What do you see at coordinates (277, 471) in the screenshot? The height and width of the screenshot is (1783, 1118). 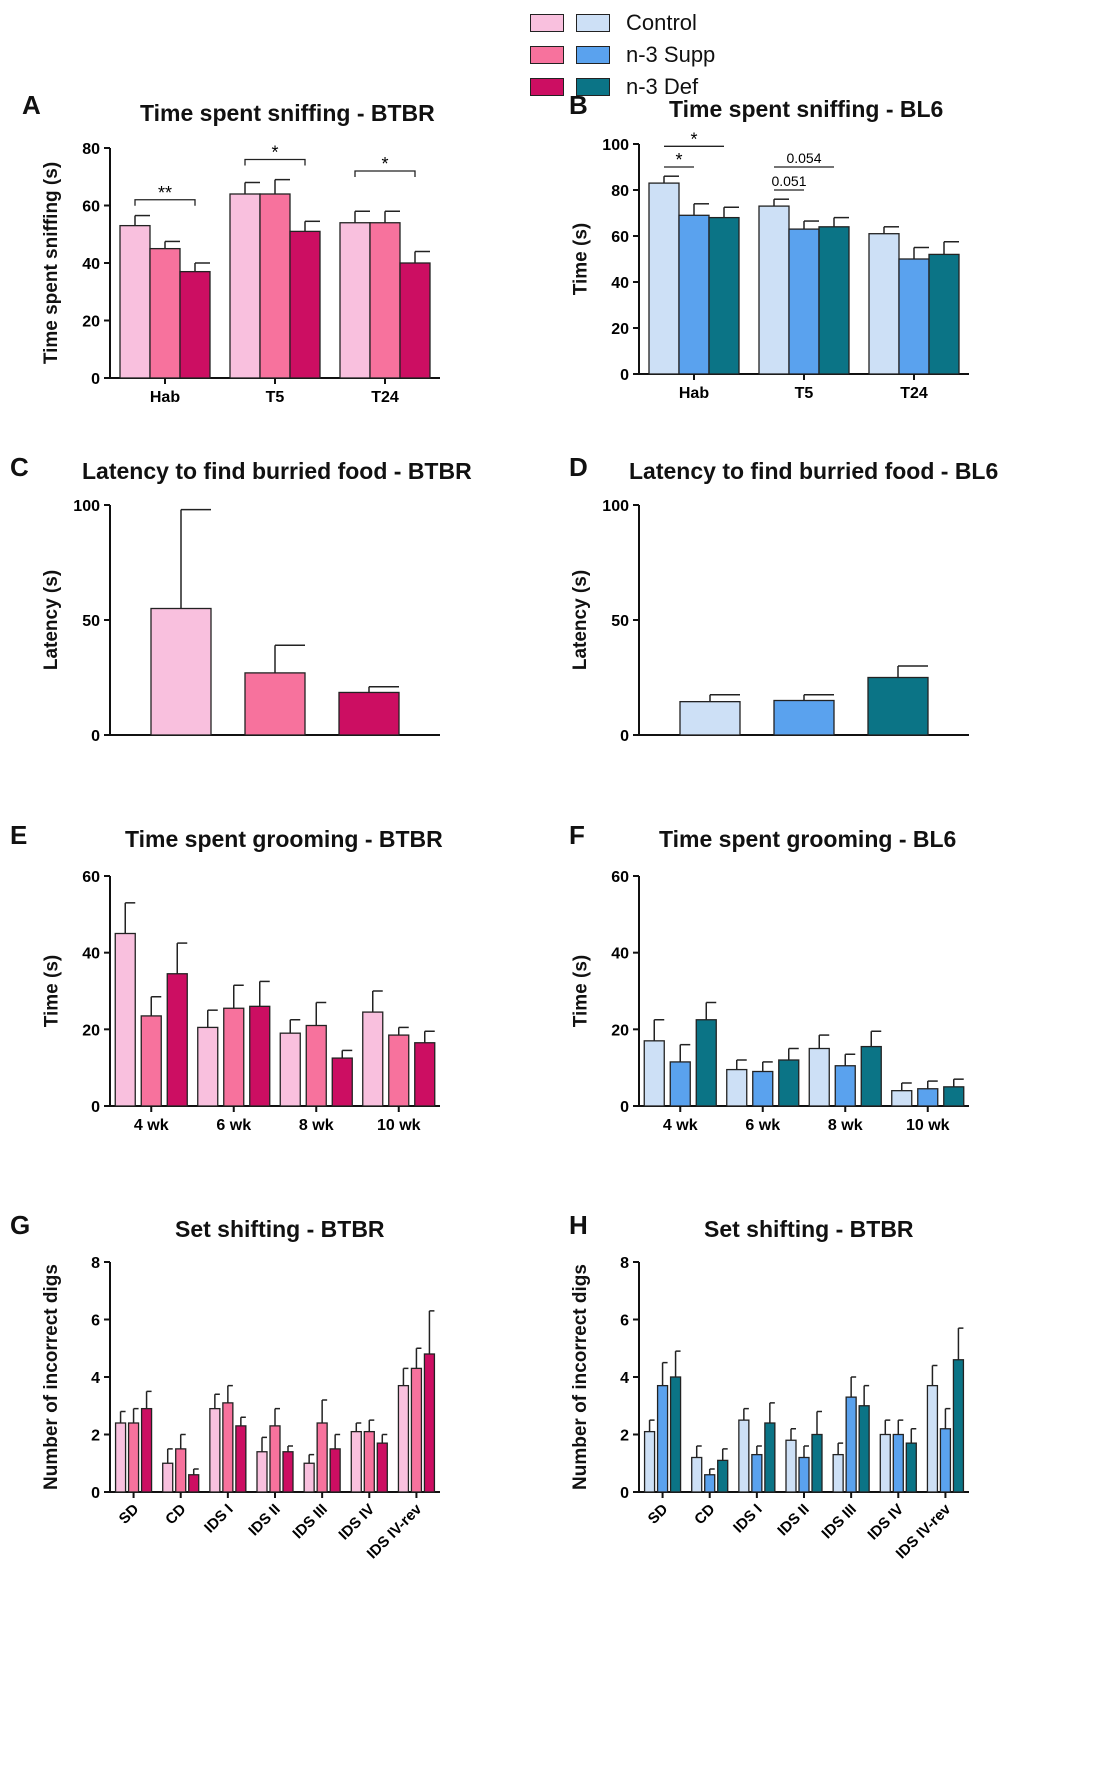 I see `chart-title: Latency to find burried food - BTBR` at bounding box center [277, 471].